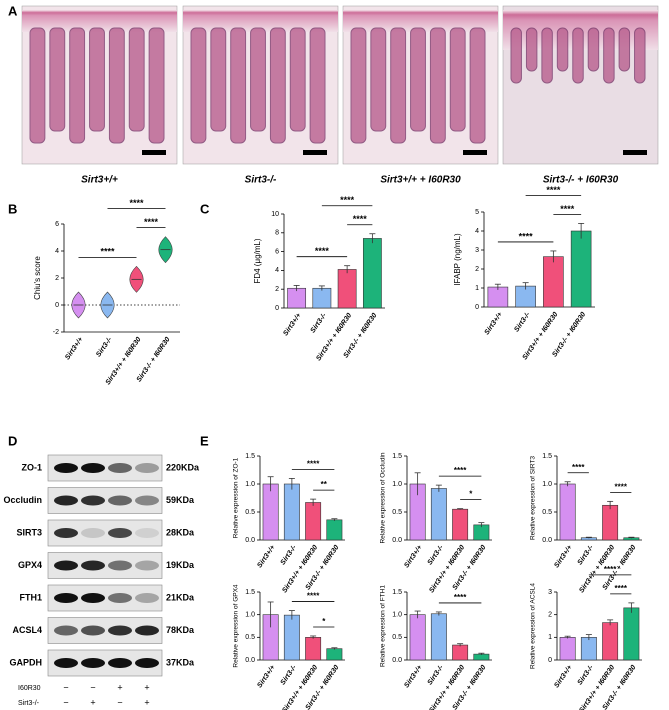 The width and height of the screenshot is (669, 710). What do you see at coordinates (180, 597) in the screenshot?
I see `size-label: 21KDa` at bounding box center [180, 597].